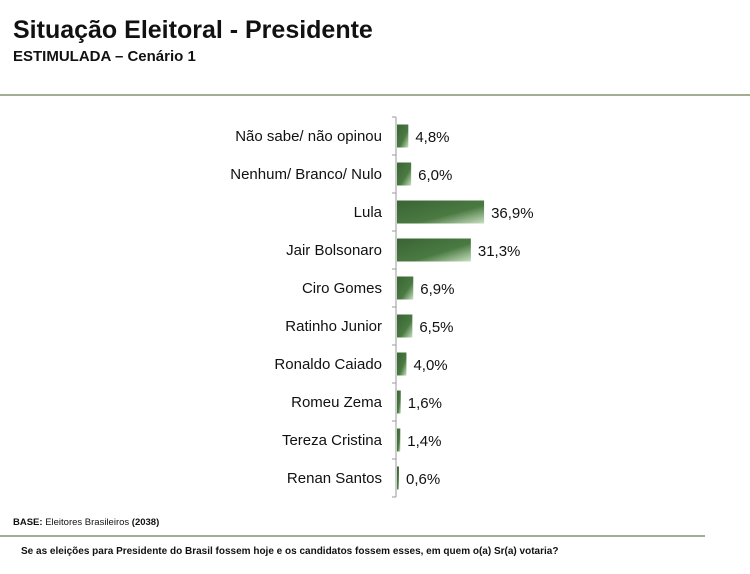 This screenshot has width=750, height=574. I want to click on footer-divider, so click(352, 536).